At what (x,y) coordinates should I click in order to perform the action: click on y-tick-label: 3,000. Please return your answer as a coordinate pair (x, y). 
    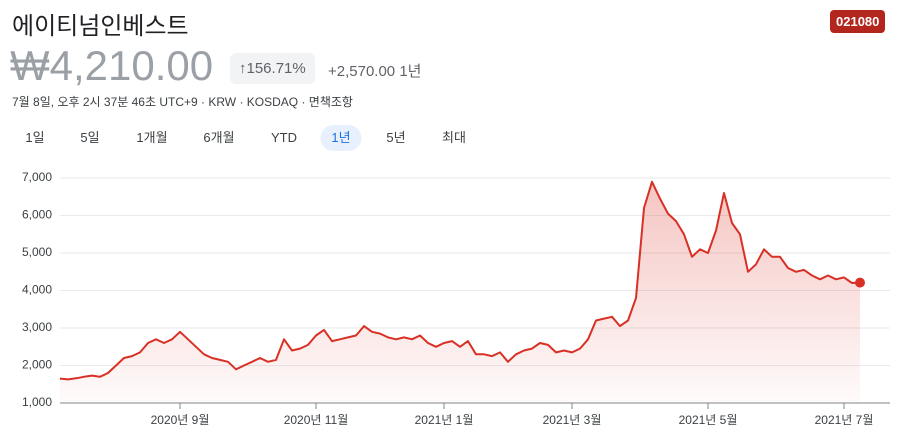
    Looking at the image, I should click on (37, 327).